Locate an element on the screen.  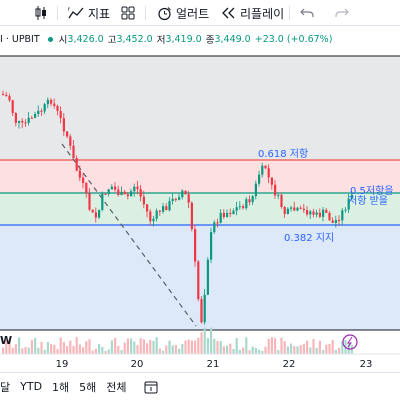
date-tick: 19 is located at coordinates (62, 364).